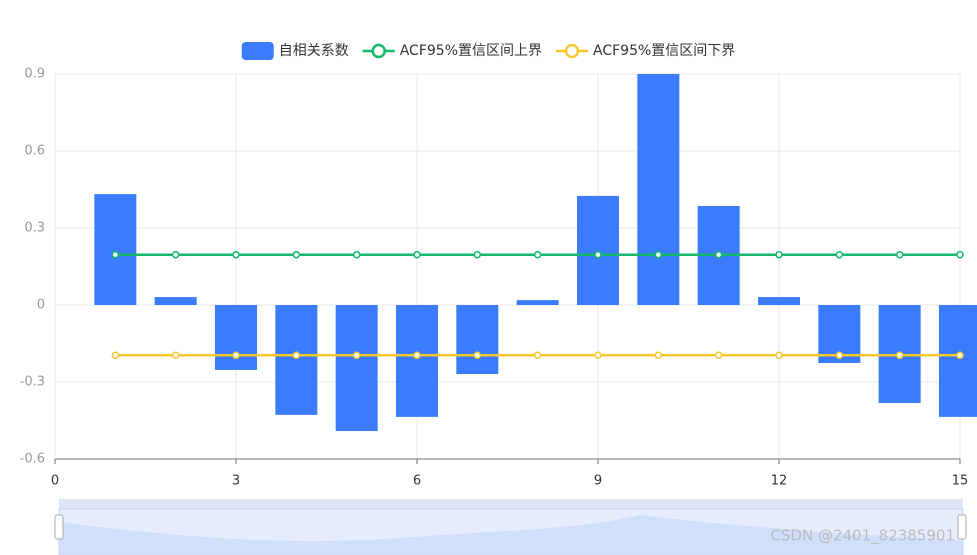  What do you see at coordinates (55, 481) in the screenshot?
I see `x-tick-label: 0` at bounding box center [55, 481].